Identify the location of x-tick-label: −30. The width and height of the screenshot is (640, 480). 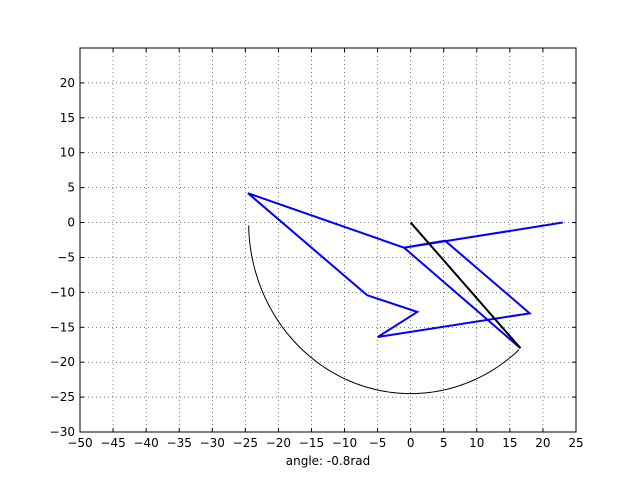
(212, 443).